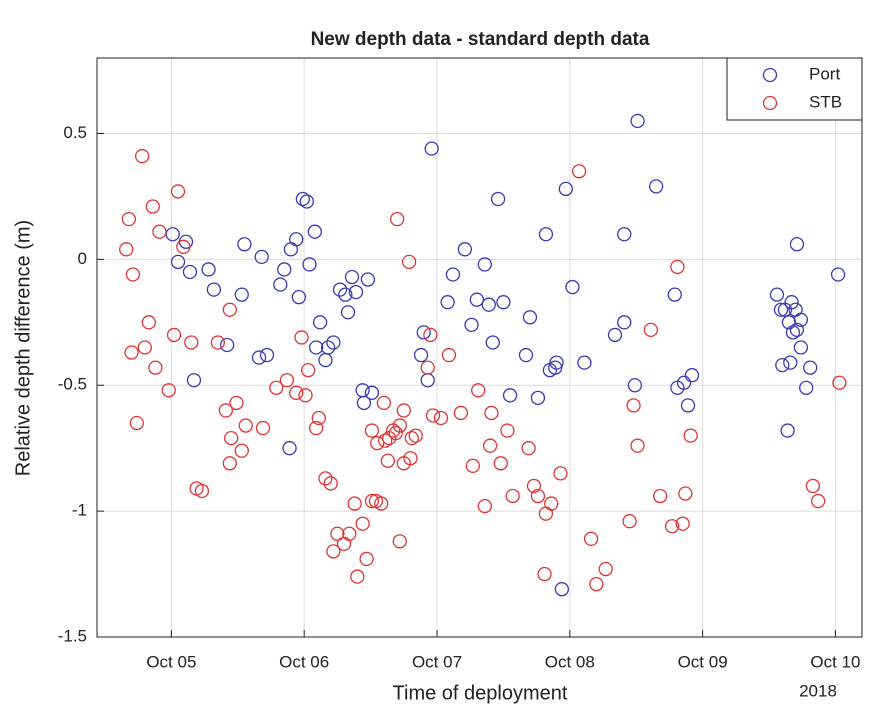 The width and height of the screenshot is (880, 713). I want to click on x-tick-label: Oct 09, so click(703, 661).